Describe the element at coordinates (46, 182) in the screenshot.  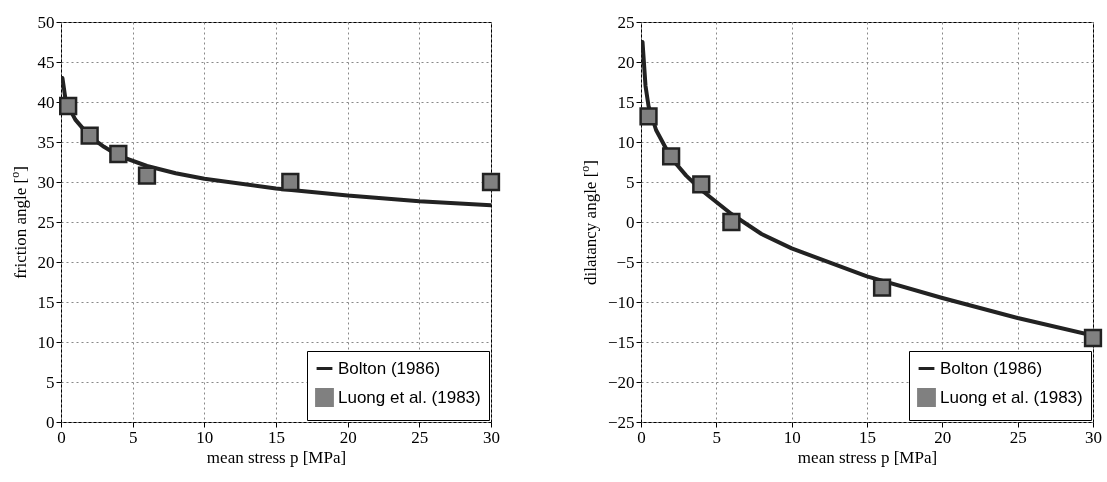
I see `y-tick-label: 30` at that location.